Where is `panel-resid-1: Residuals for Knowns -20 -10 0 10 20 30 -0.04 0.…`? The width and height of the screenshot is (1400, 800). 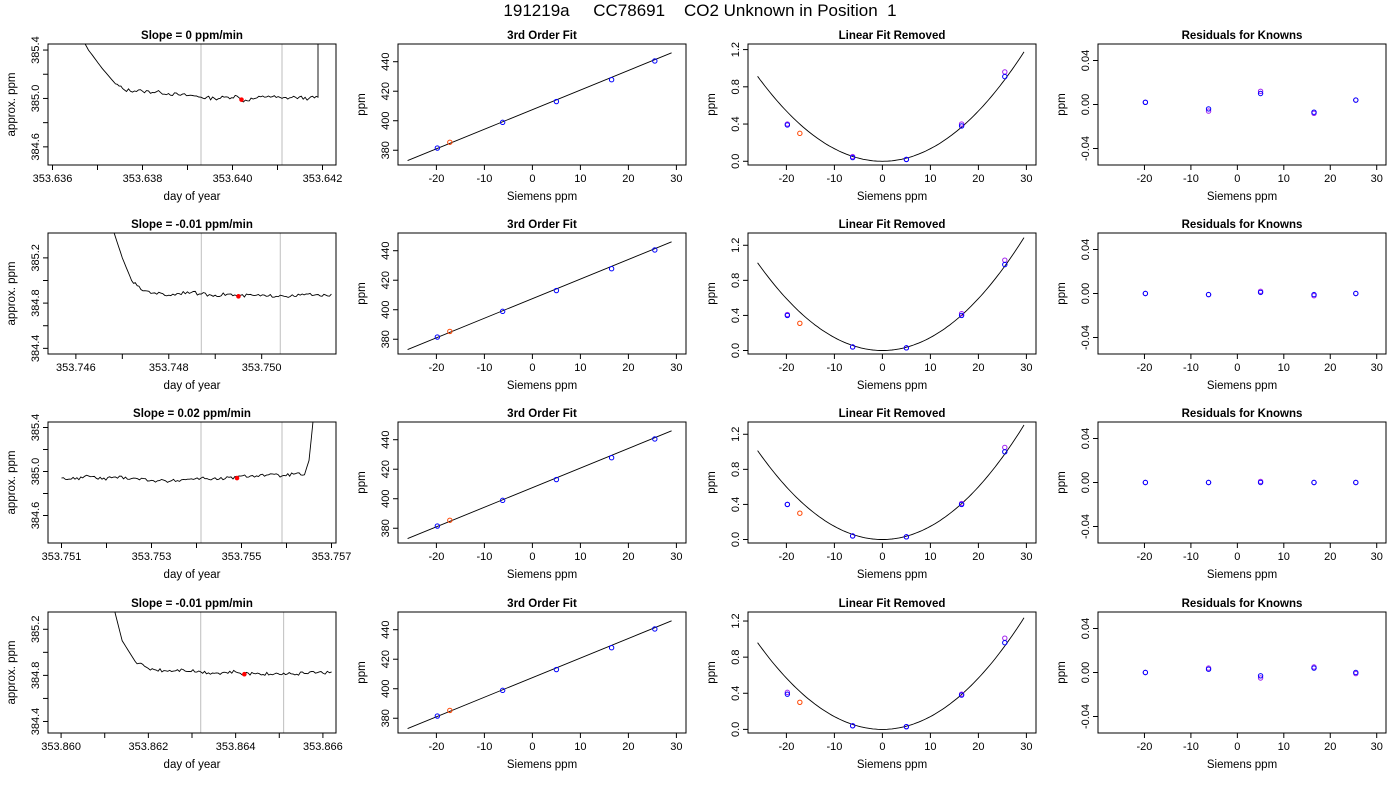
panel-resid-1: Residuals for Knowns -20 -10 0 10 20 30 -0.04 0.… is located at coordinates (1225, 123).